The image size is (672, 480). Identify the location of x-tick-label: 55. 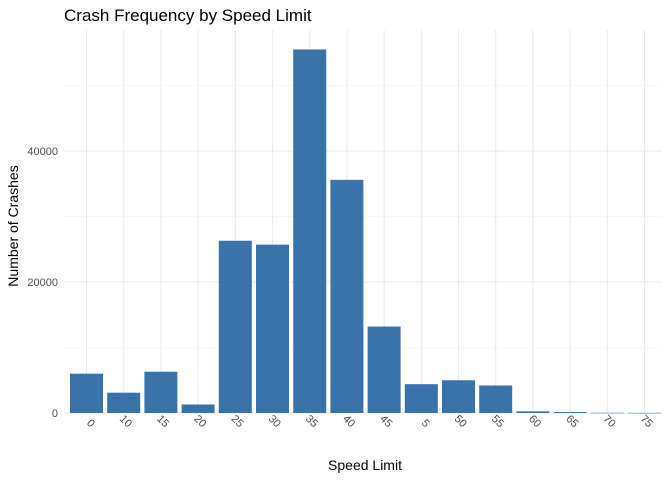
(497, 421).